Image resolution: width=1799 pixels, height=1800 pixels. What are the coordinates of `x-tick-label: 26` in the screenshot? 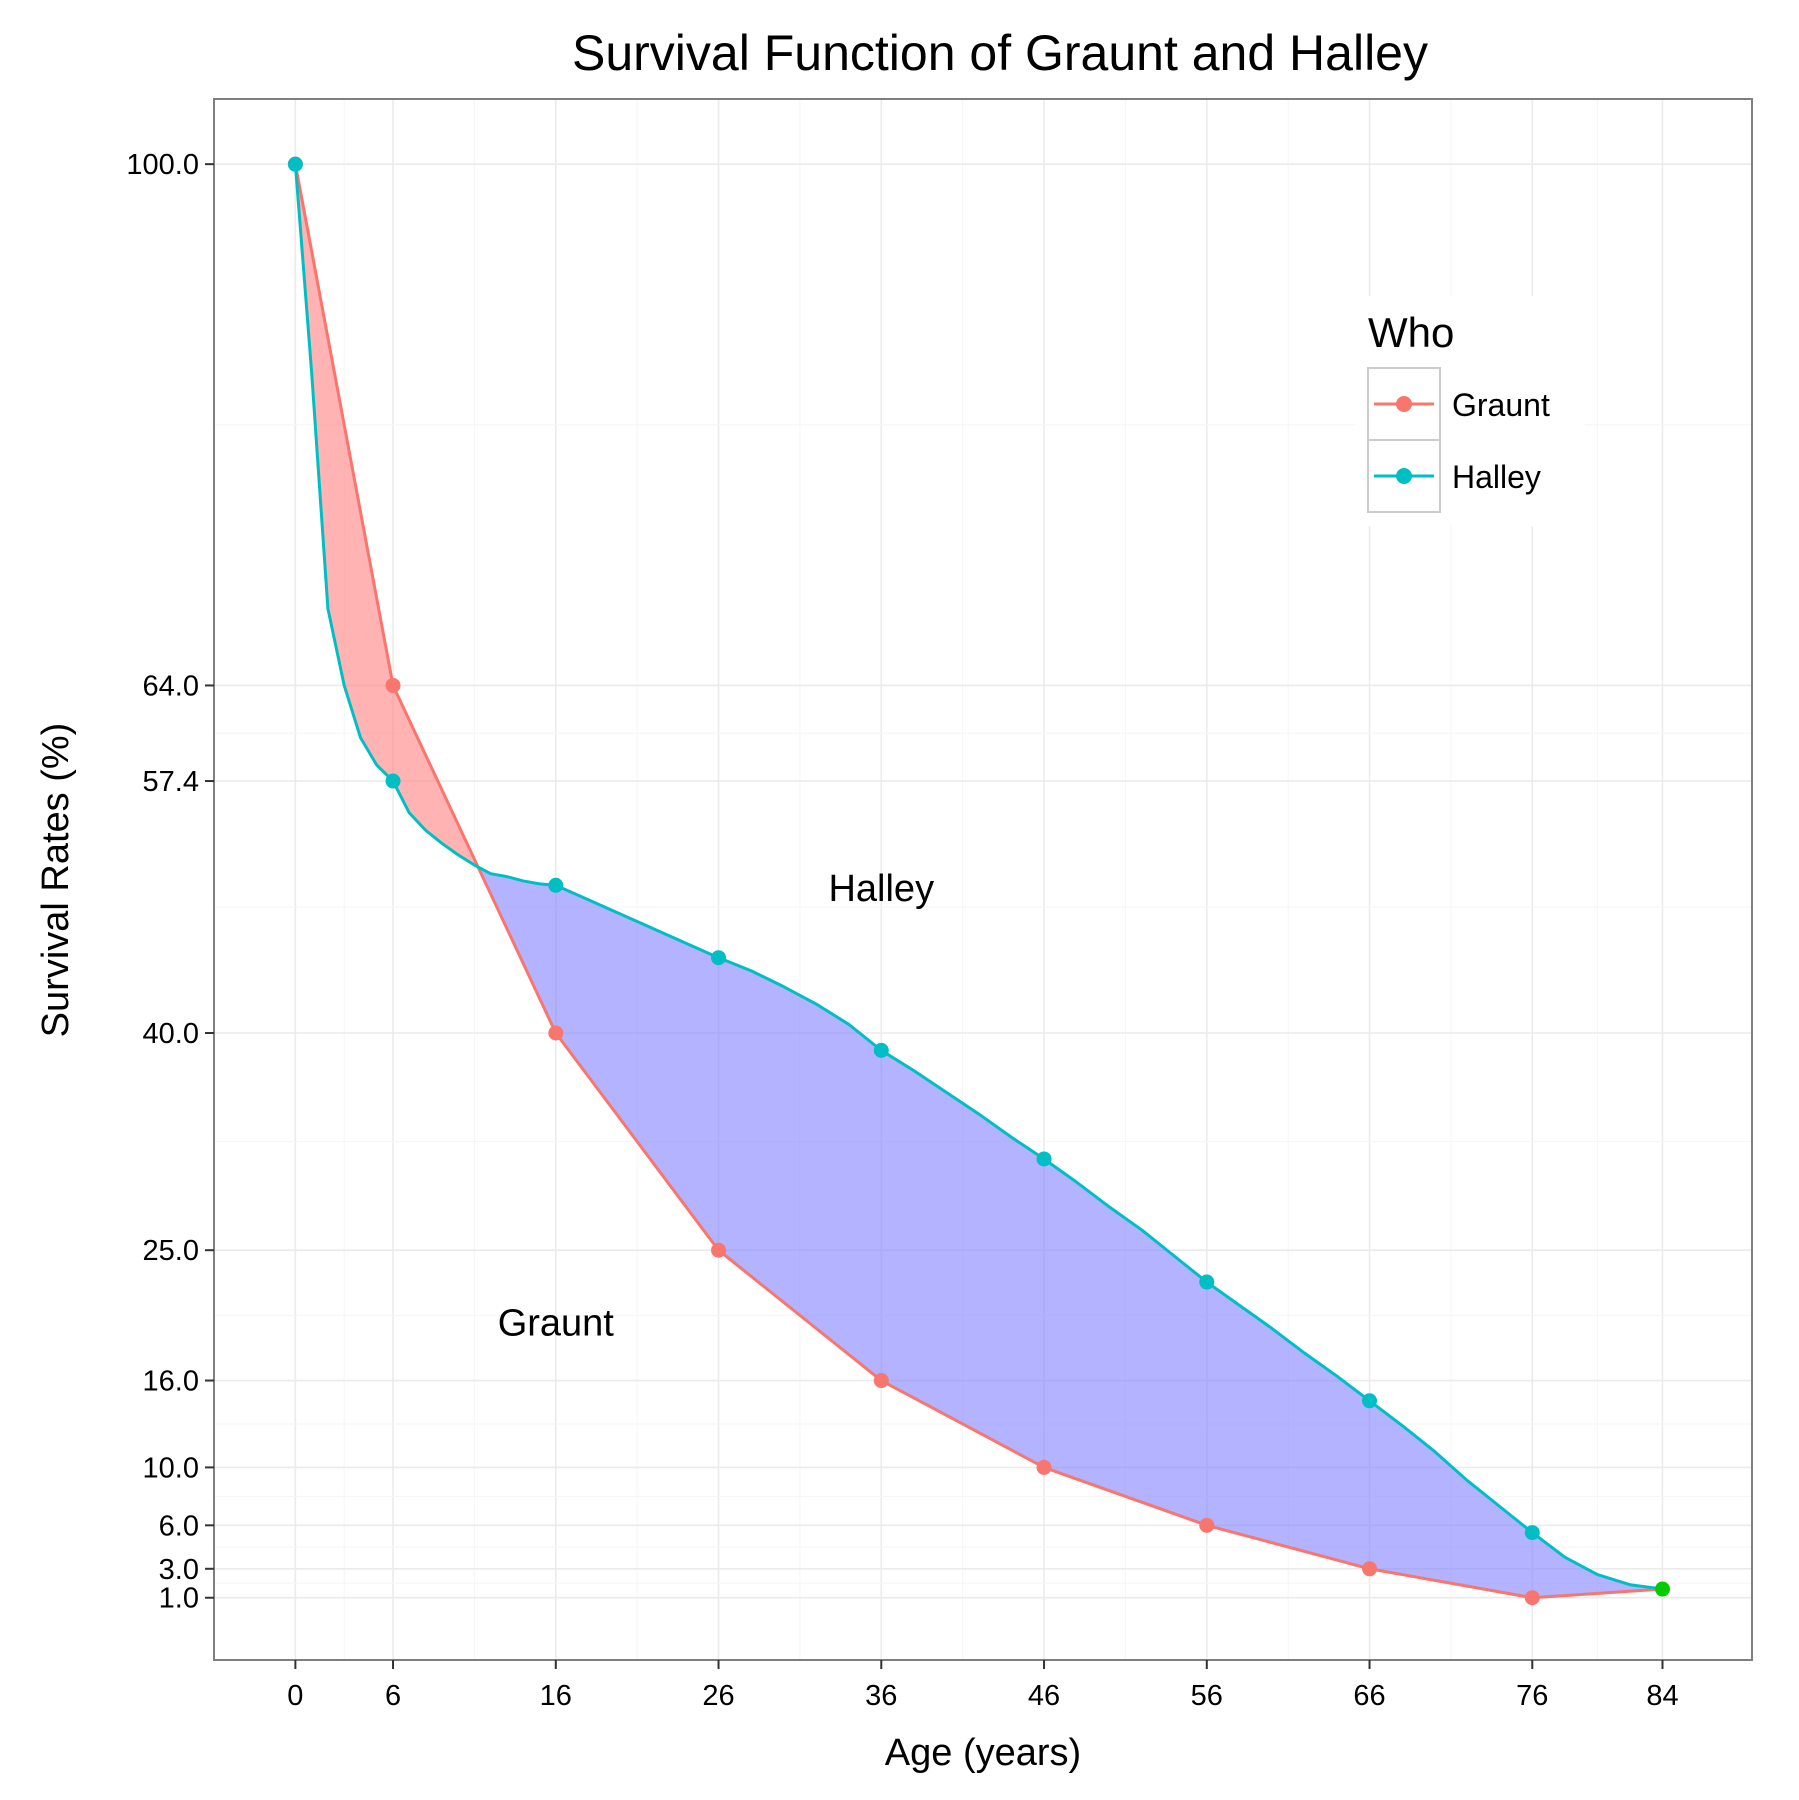 It's located at (718, 1696).